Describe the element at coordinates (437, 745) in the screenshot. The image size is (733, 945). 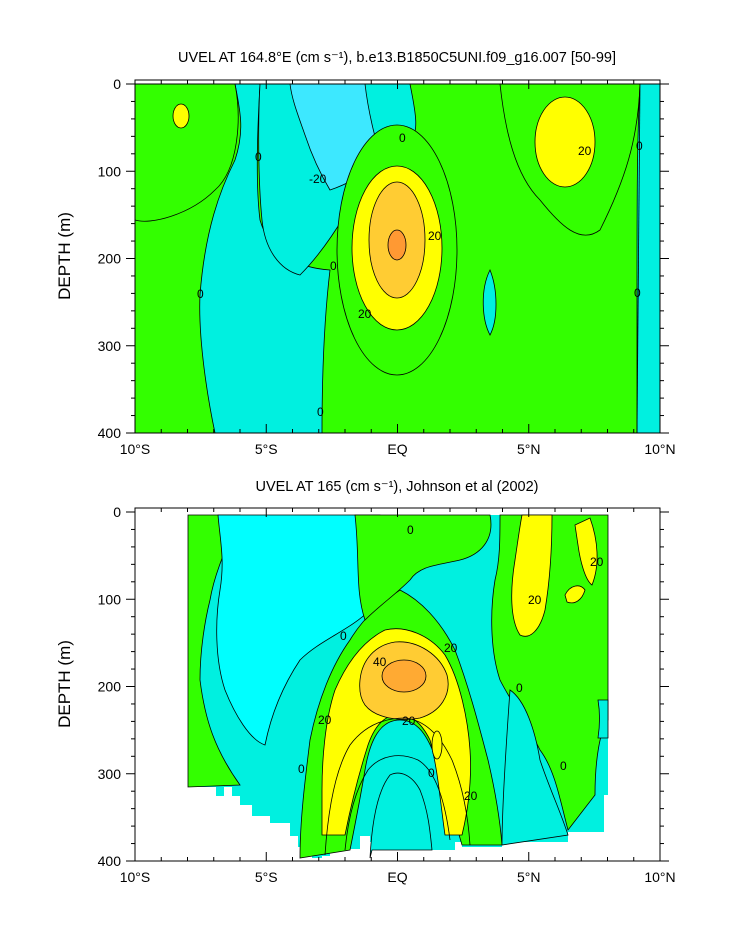
I see `region-small-lens` at that location.